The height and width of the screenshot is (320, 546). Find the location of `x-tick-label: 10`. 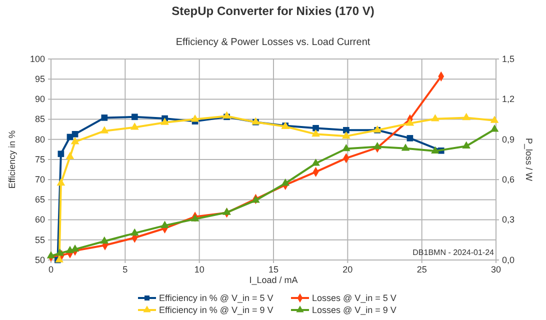

x-tick-label: 10 is located at coordinates (199, 269).